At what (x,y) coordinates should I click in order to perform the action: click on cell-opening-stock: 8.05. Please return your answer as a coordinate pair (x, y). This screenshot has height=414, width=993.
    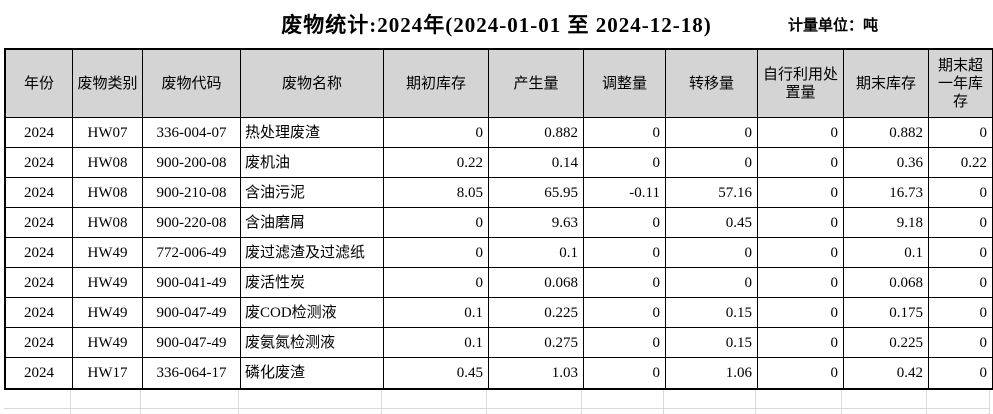
    Looking at the image, I should click on (436, 193).